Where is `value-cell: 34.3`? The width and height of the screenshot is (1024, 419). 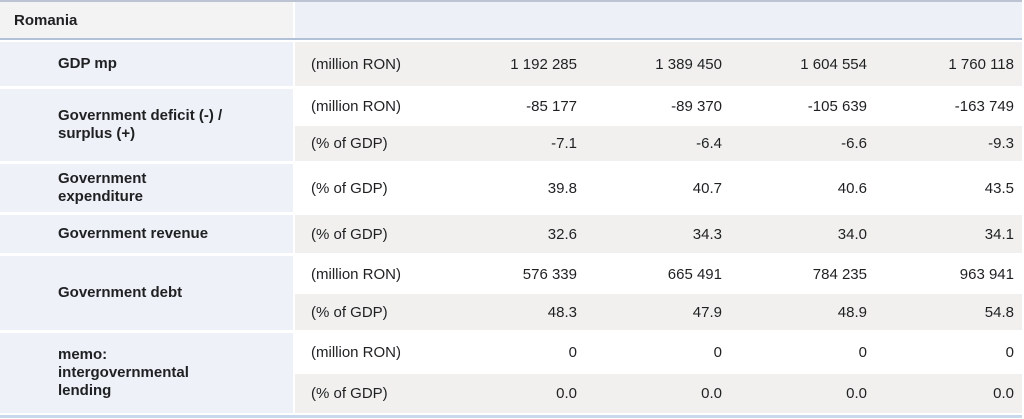 value-cell: 34.3 is located at coordinates (657, 234).